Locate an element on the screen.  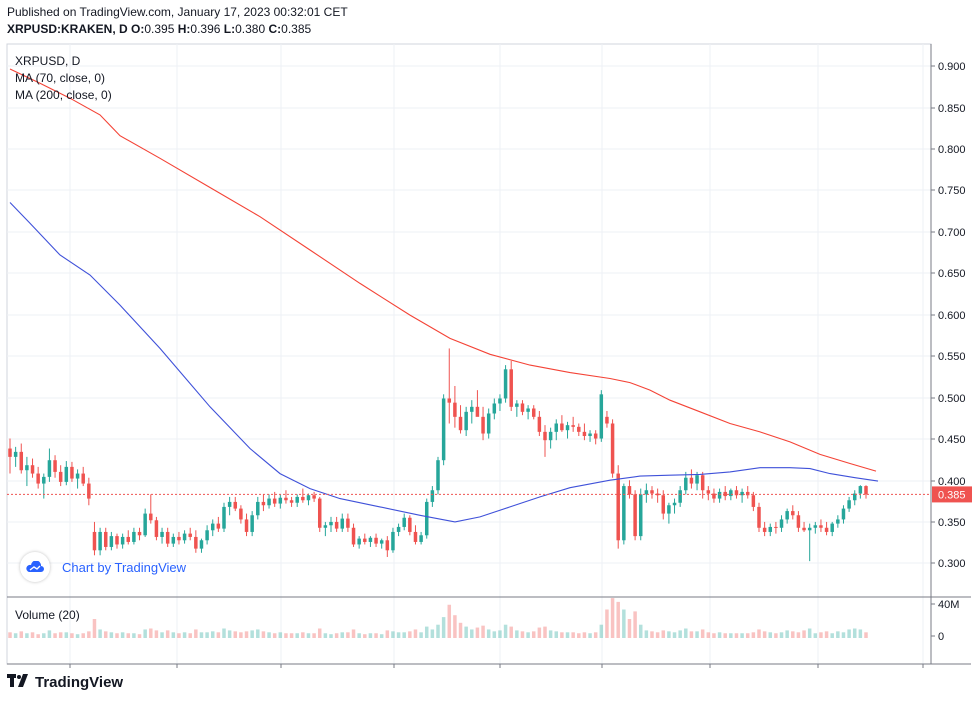
footer-brand: TradingView is located at coordinates (65, 682).